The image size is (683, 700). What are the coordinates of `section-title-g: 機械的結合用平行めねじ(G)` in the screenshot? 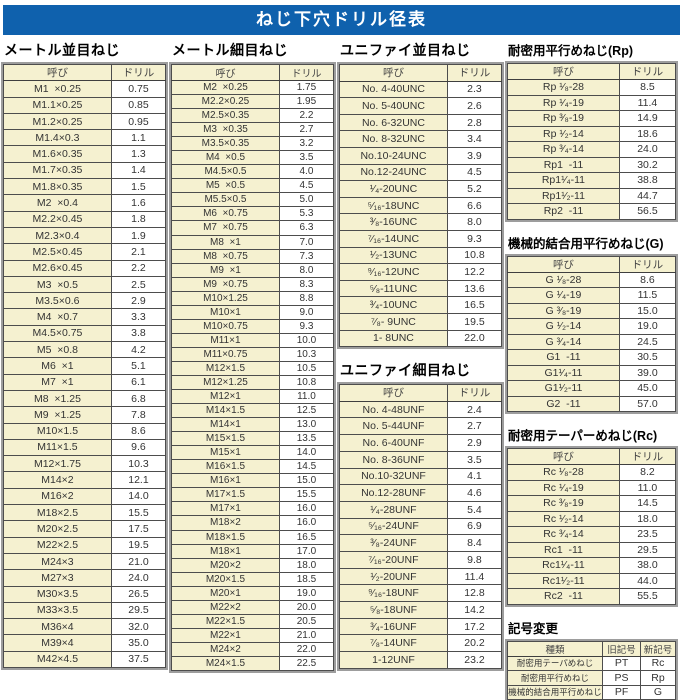 It's located at (592, 242).